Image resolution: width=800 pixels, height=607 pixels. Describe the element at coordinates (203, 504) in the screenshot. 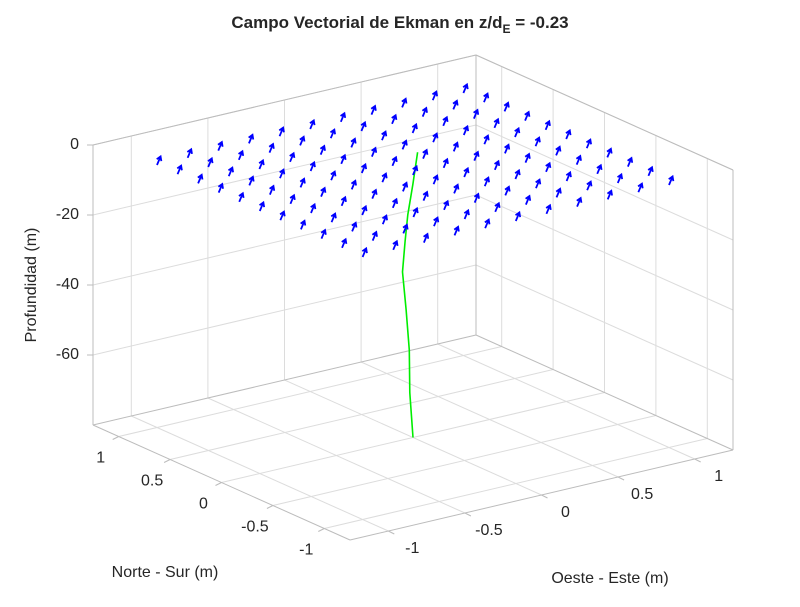

I see `y-tick-label: 0` at that location.